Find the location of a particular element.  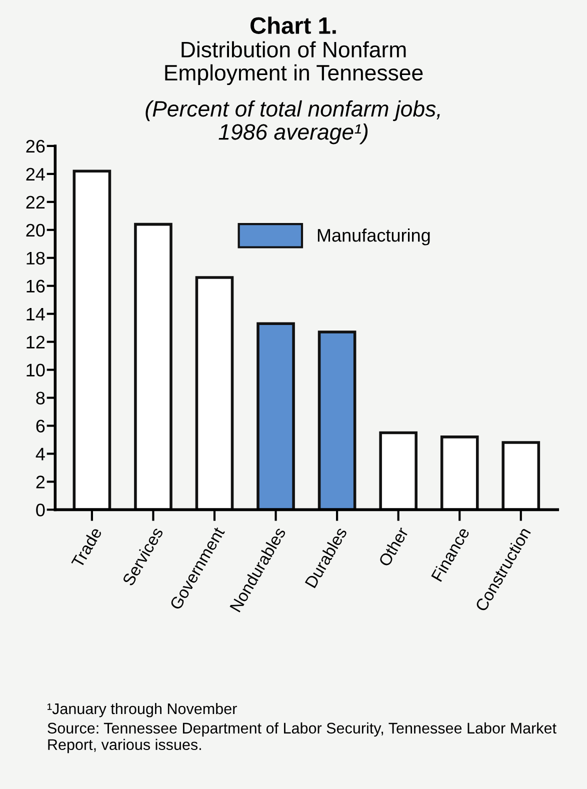

y-tick-label: 14 is located at coordinates (35, 314).